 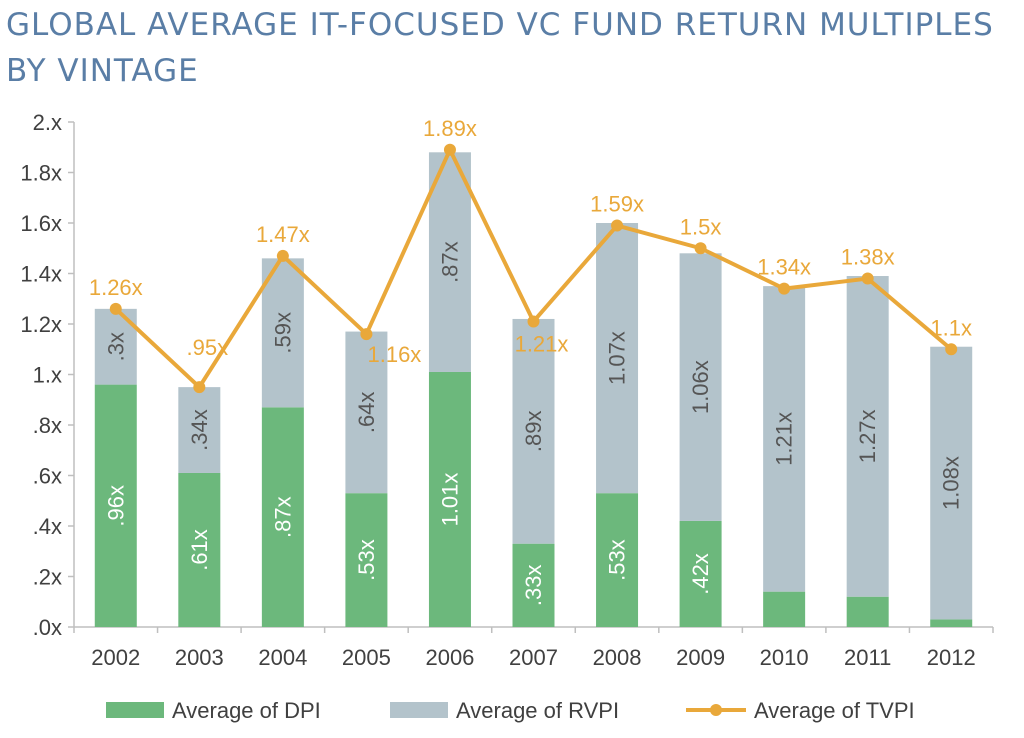 I want to click on legend-swatch-dpi, so click(x=135, y=710).